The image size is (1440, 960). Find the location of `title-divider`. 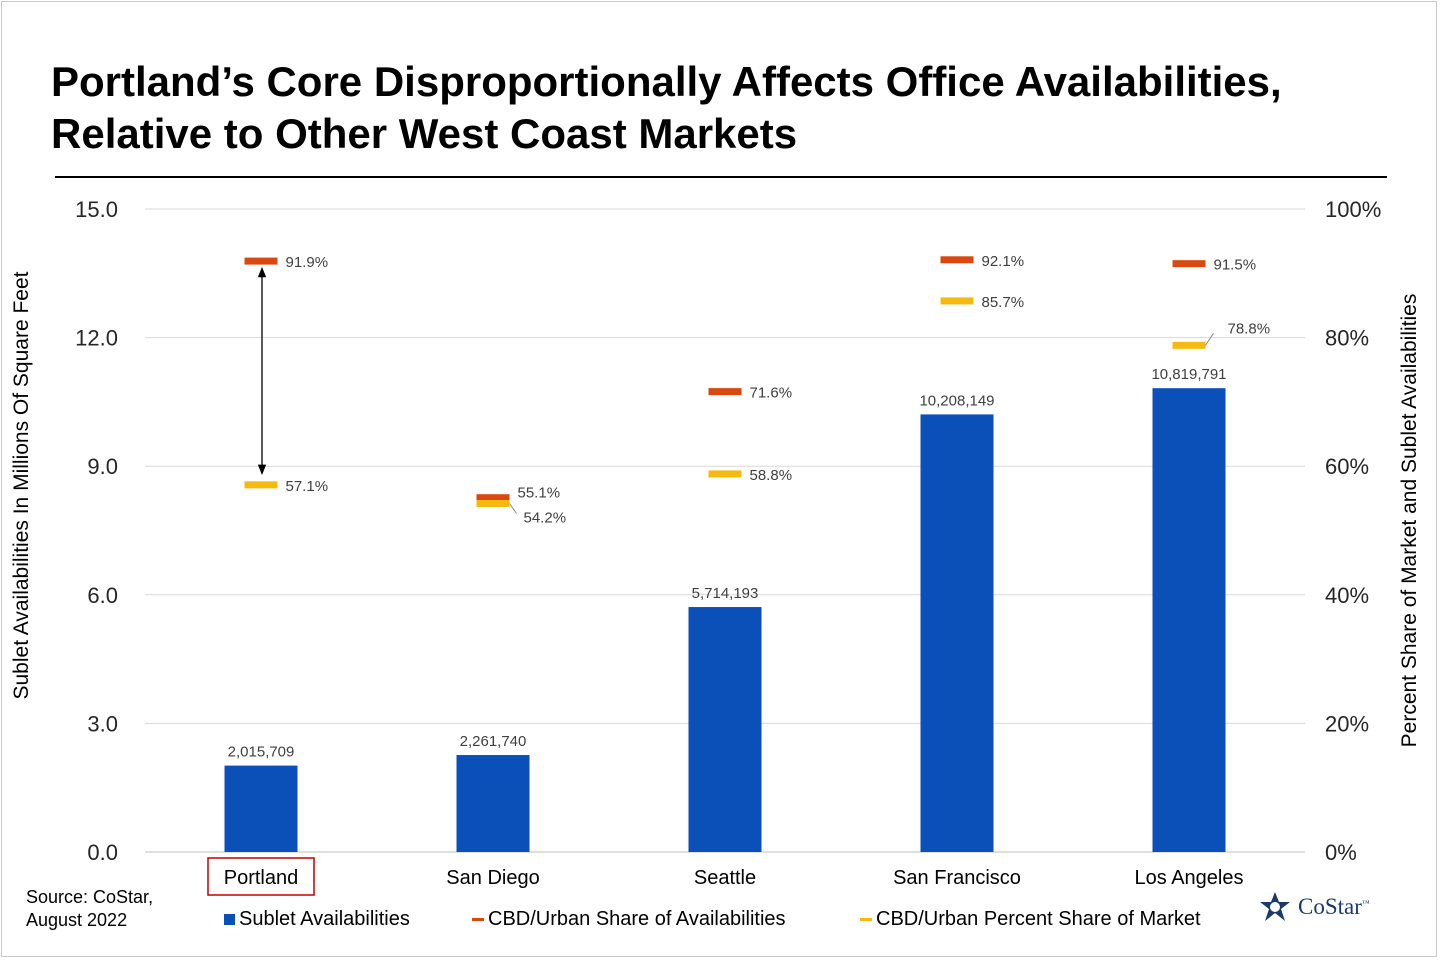

title-divider is located at coordinates (721, 177).